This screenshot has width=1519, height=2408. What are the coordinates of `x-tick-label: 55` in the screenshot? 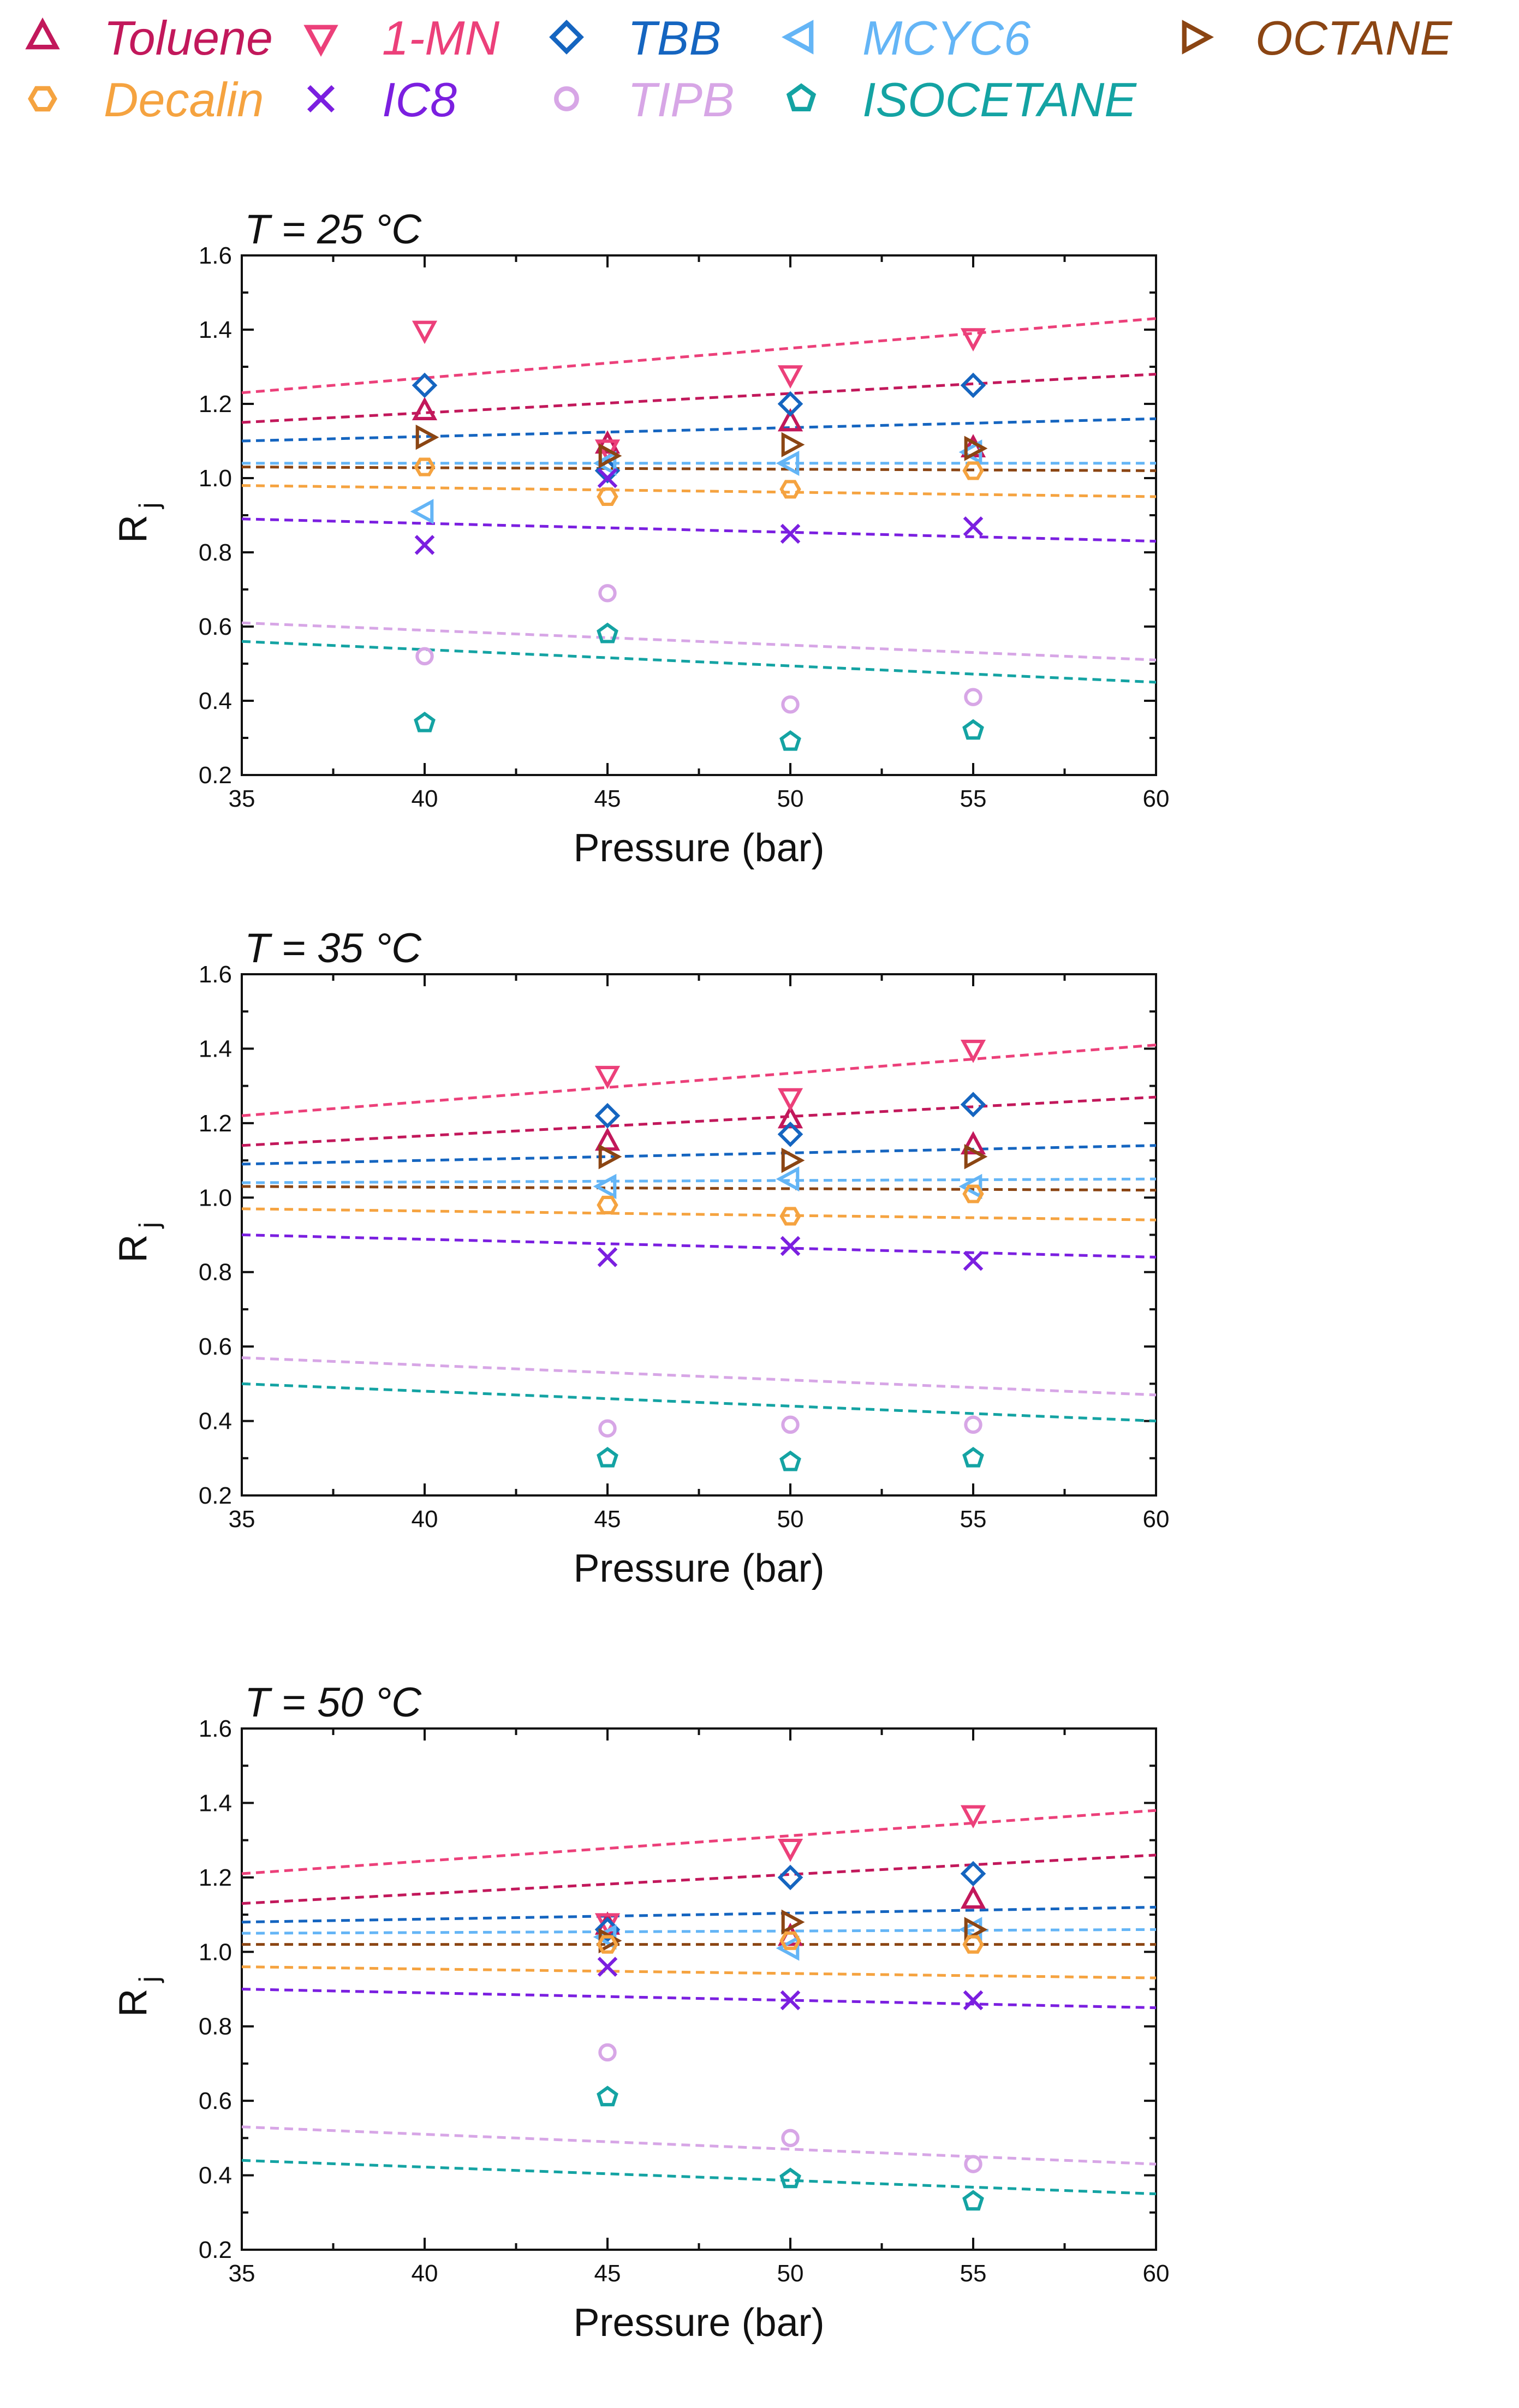 It's located at (973, 1519).